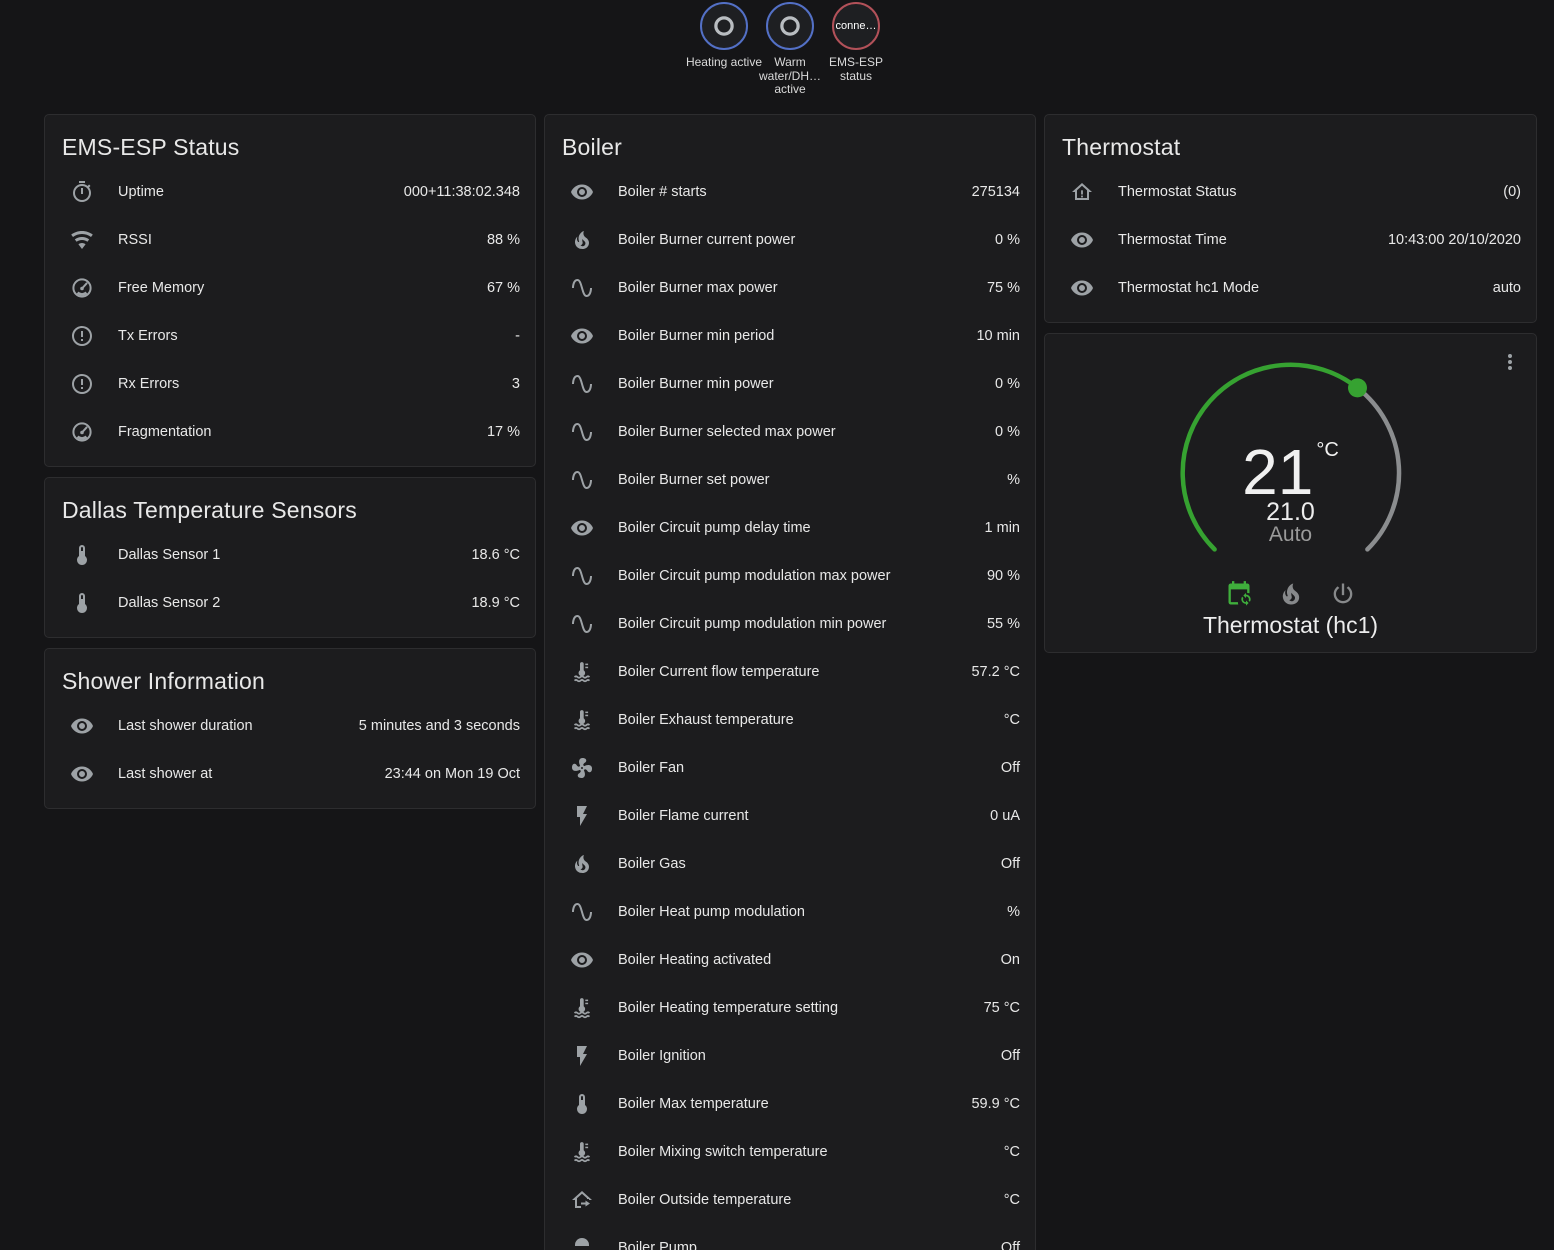 This screenshot has height=1250, width=1554. What do you see at coordinates (1290, 288) in the screenshot?
I see `entity-row: Thermostat hc1 Mode auto` at bounding box center [1290, 288].